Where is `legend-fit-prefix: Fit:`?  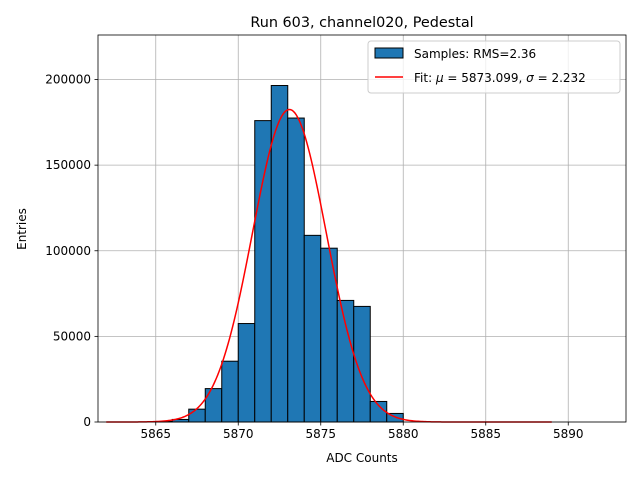 legend-fit-prefix: Fit: is located at coordinates (425, 78).